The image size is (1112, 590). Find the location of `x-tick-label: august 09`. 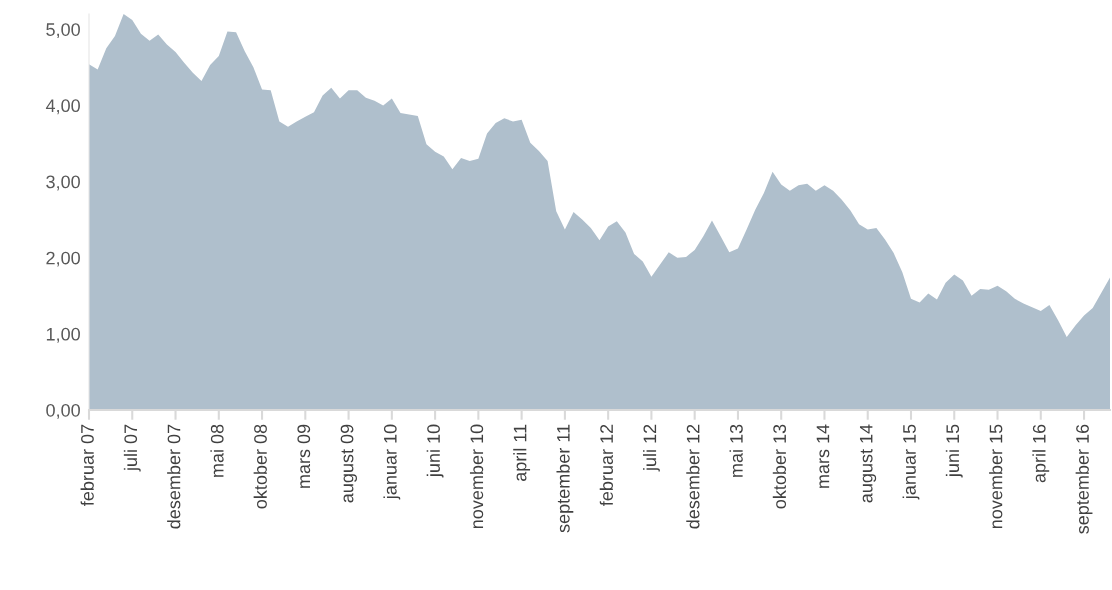

x-tick-label: august 09 is located at coordinates (348, 463).